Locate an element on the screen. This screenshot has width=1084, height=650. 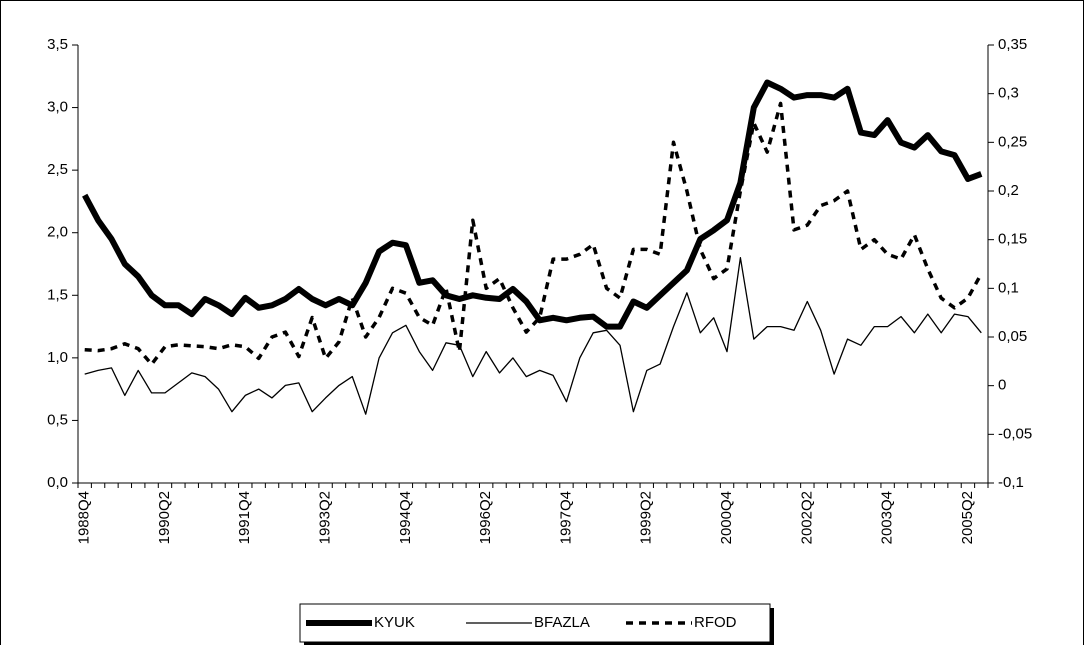
y2-tick-label: -0,05 is located at coordinates (1015, 433).